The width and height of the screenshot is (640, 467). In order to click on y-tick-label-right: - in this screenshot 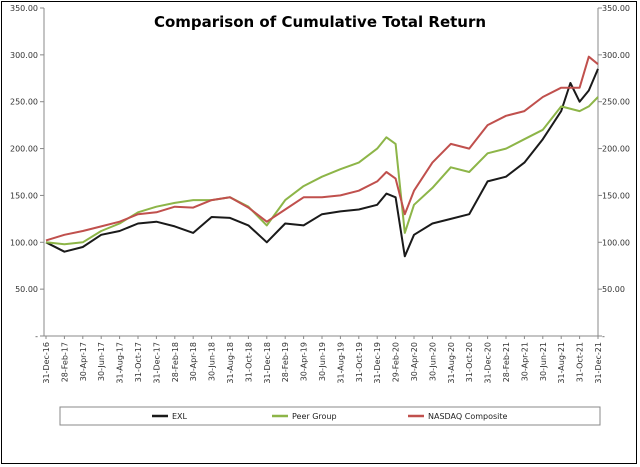, I will do `click(603, 336)`.